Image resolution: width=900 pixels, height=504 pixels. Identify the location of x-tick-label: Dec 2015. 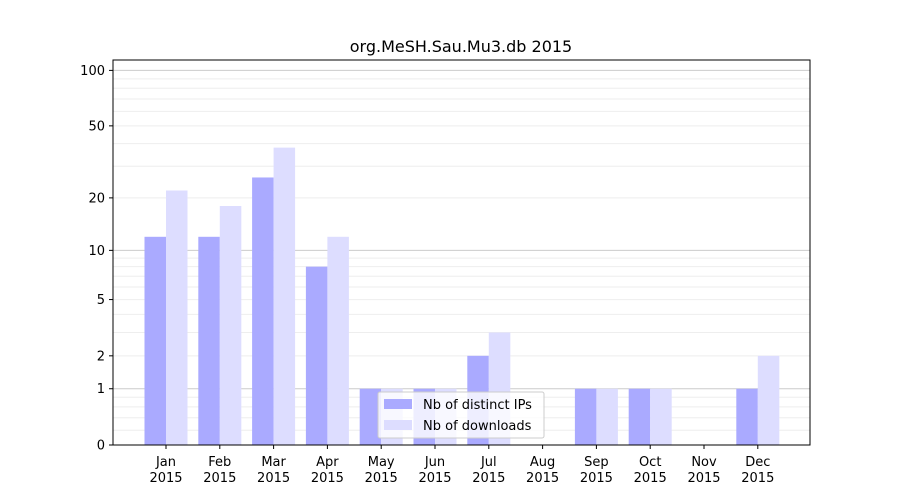
(757, 470).